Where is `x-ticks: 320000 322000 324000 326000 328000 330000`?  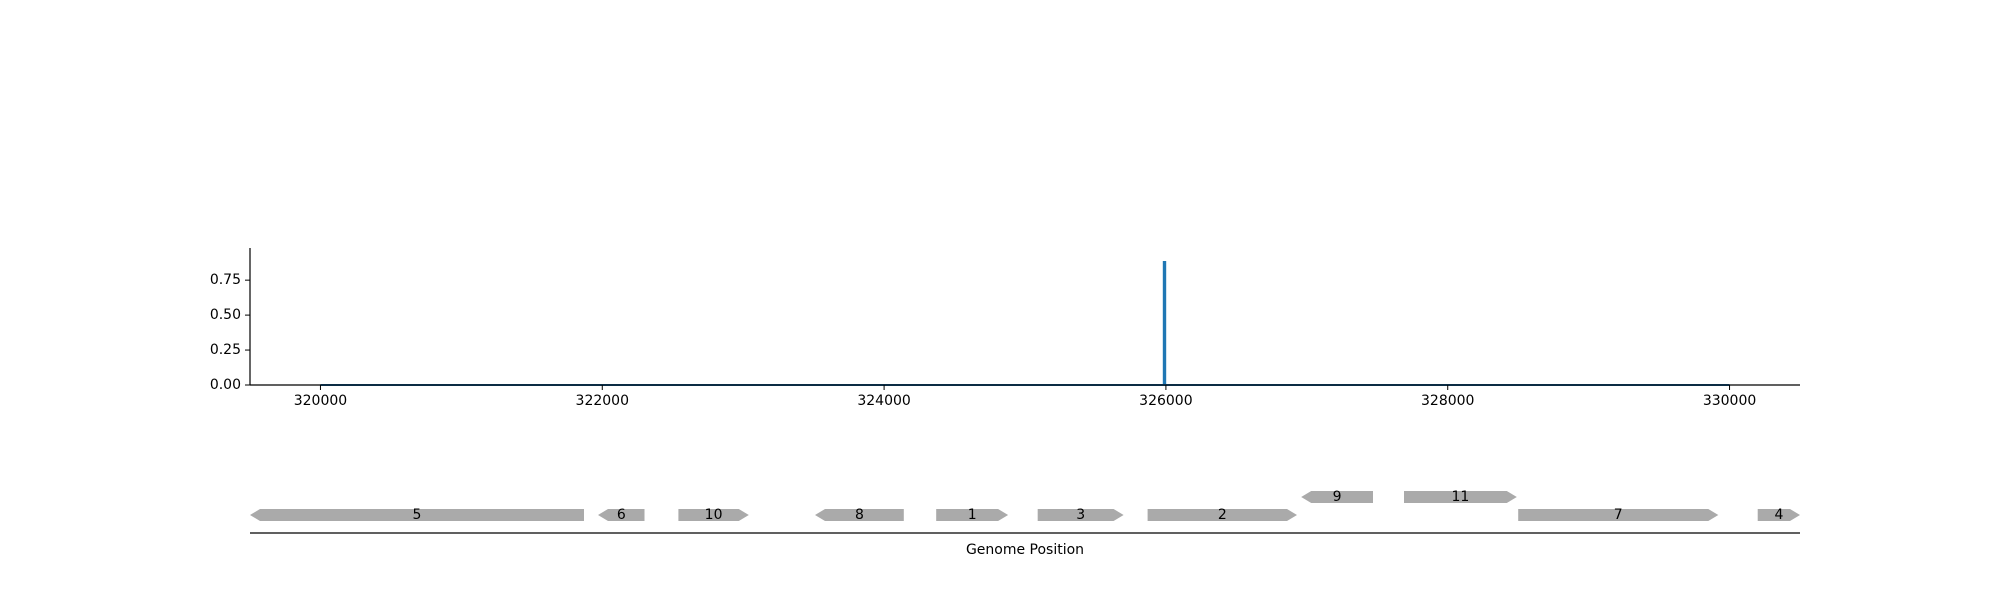 x-ticks: 320000 322000 324000 326000 328000 330000 is located at coordinates (1025, 397).